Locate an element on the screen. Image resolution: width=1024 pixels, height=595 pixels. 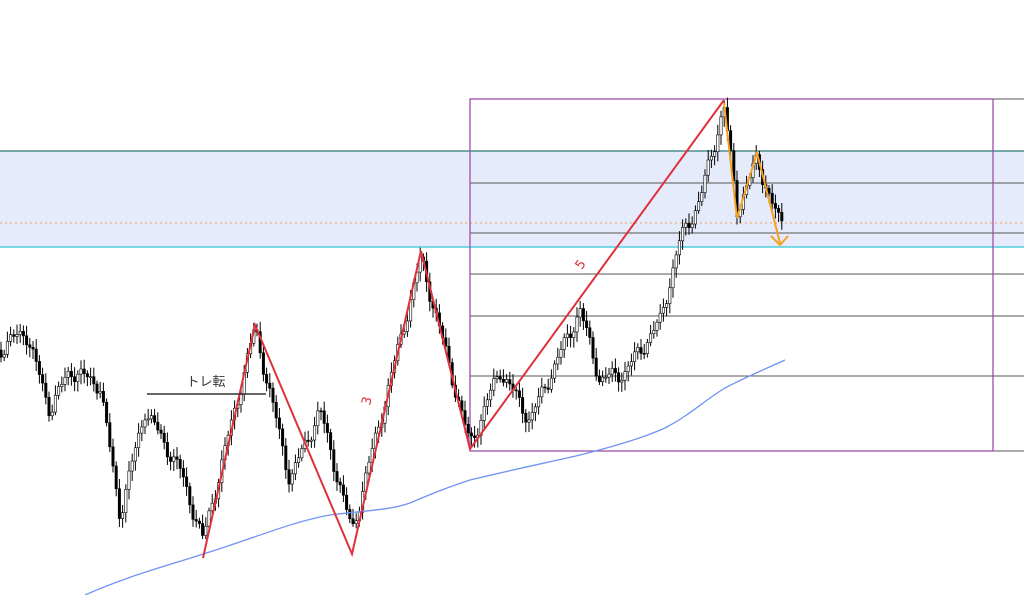
correction-lines is located at coordinates (752, 173).